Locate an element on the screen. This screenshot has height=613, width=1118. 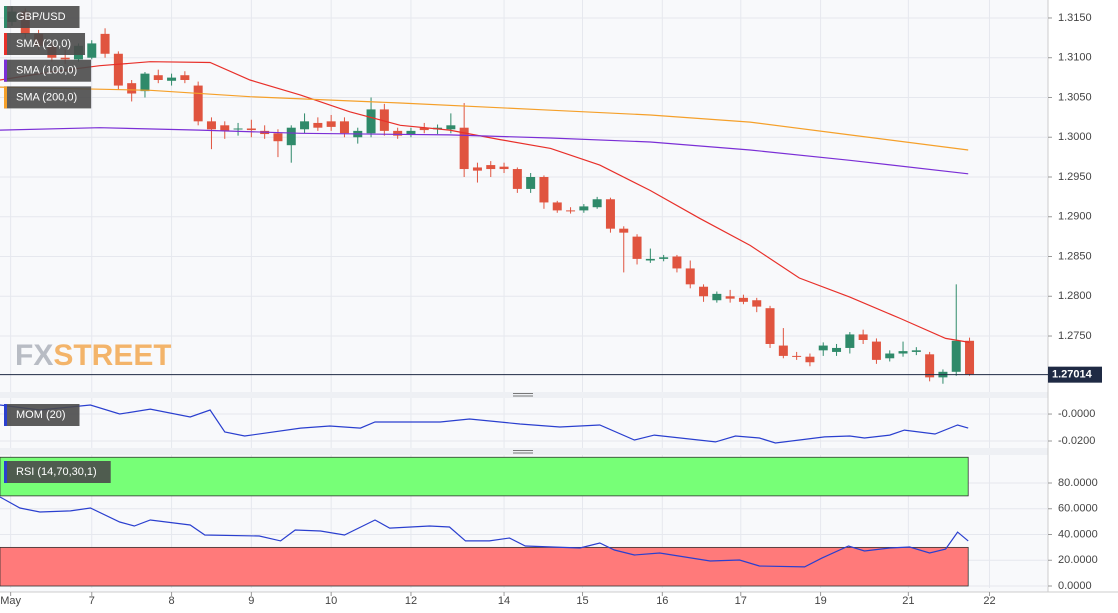
legend-label: GBP/USD is located at coordinates (41, 17).